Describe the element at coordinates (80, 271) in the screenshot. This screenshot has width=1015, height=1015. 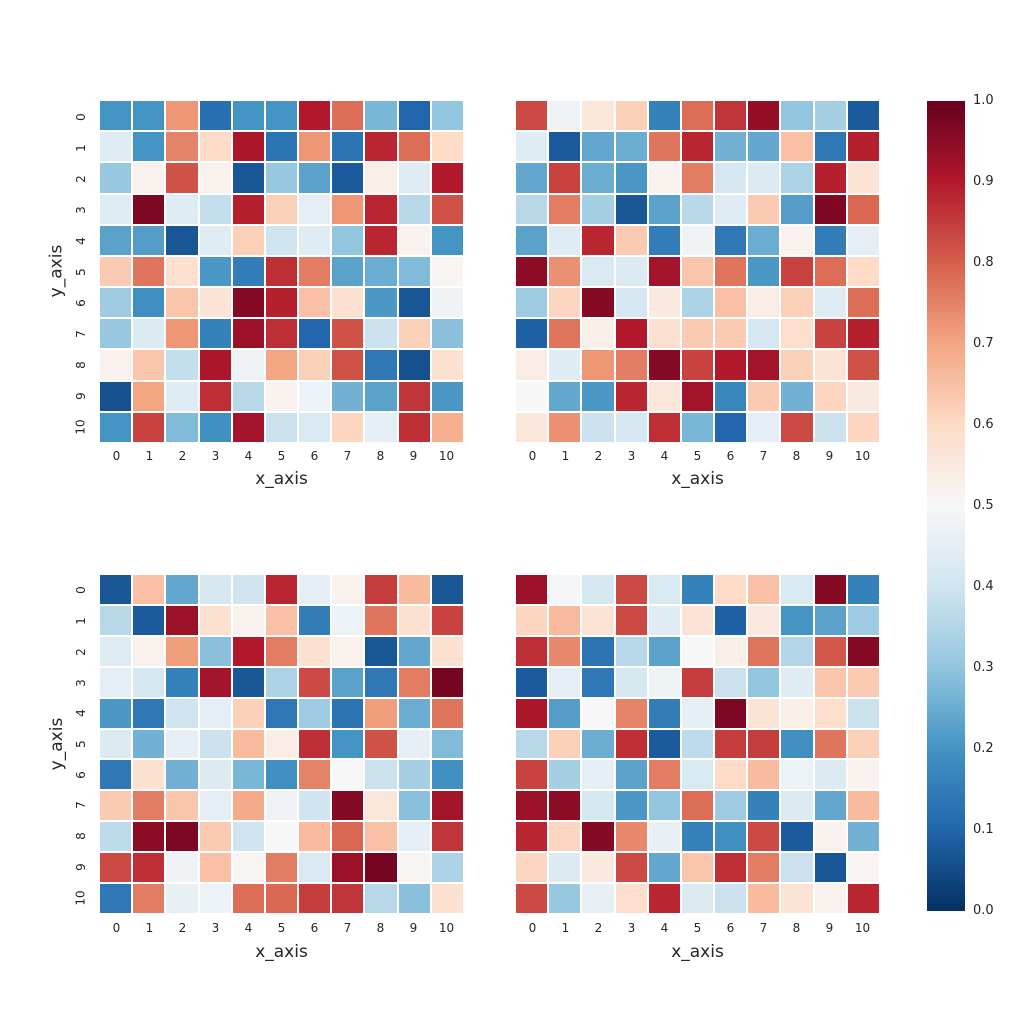
I see `y-tick-label: 5` at that location.